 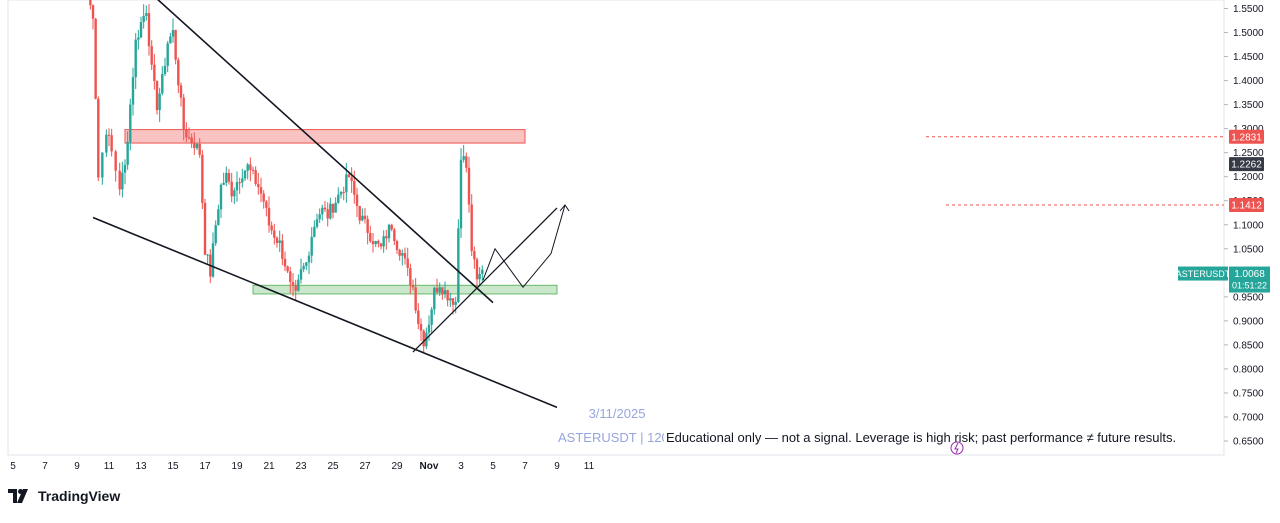 I want to click on watermark-date: 3/11/2025, so click(x=617, y=413).